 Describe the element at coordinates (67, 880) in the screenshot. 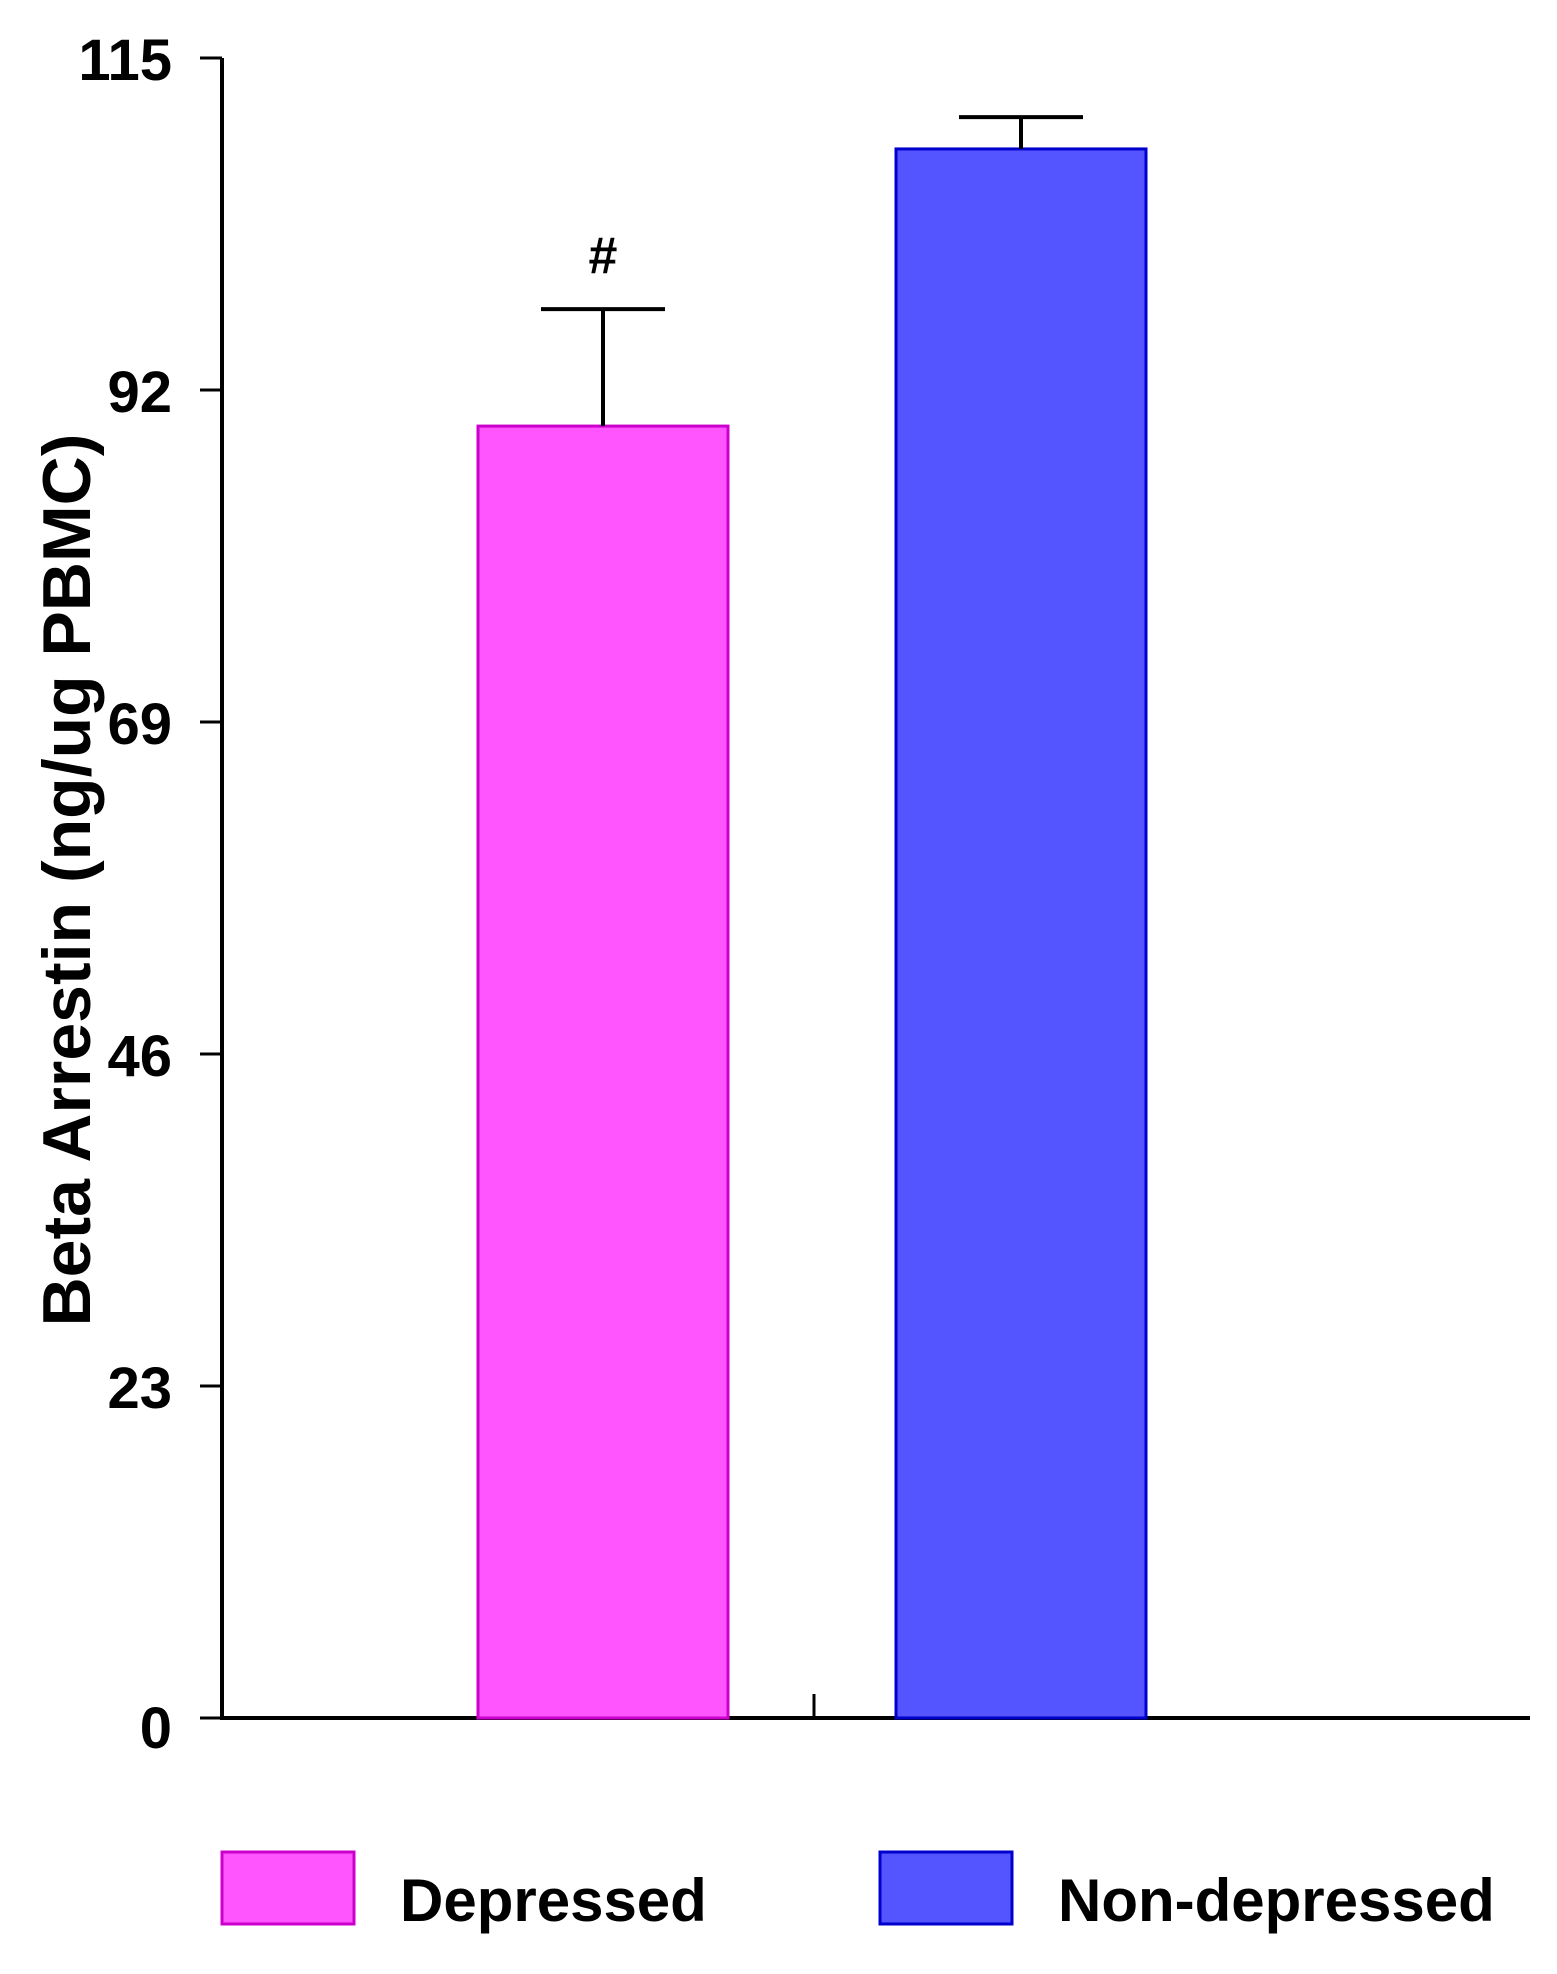

I see `y-axis-label: Beta Arrestin (ng/ug PBMC)` at that location.